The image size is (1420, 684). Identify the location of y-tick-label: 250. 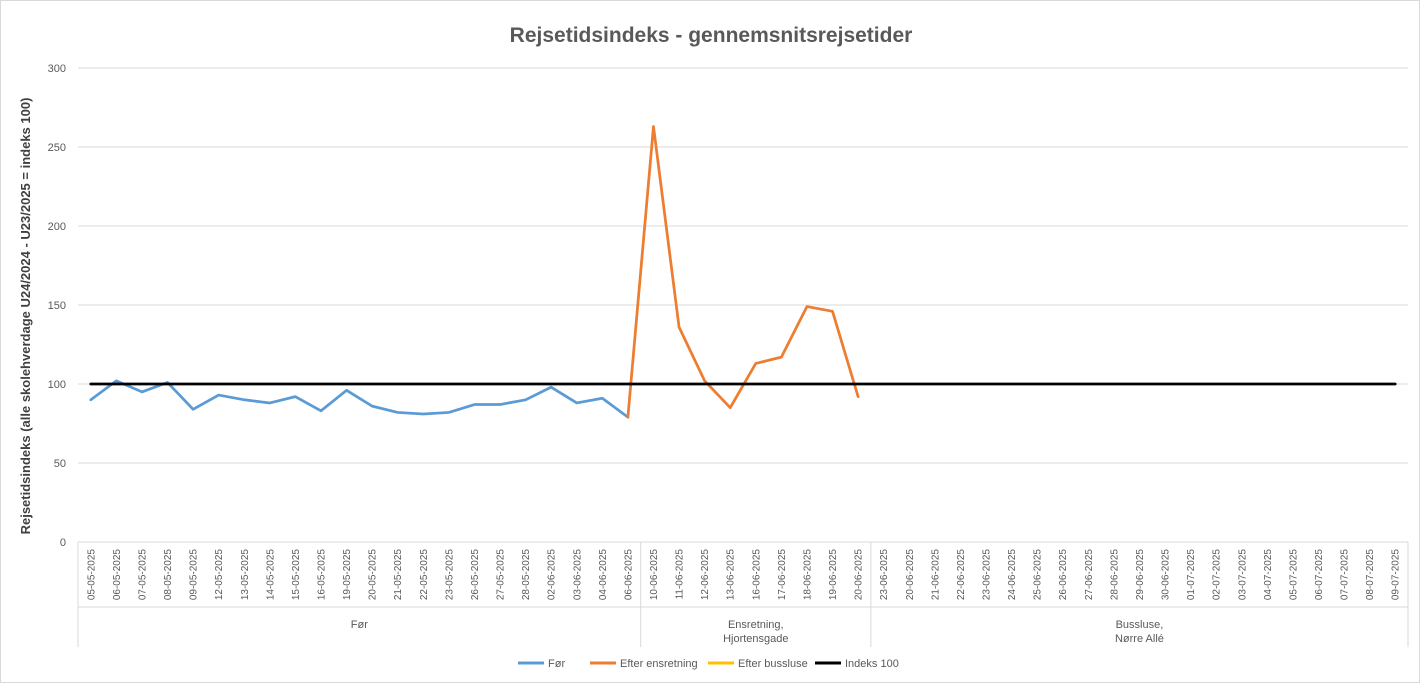
(57, 148).